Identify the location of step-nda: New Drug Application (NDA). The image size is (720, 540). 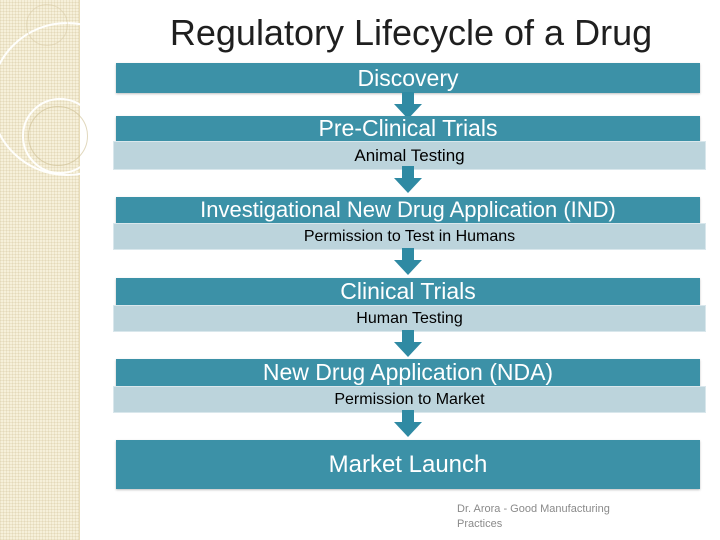
(408, 372).